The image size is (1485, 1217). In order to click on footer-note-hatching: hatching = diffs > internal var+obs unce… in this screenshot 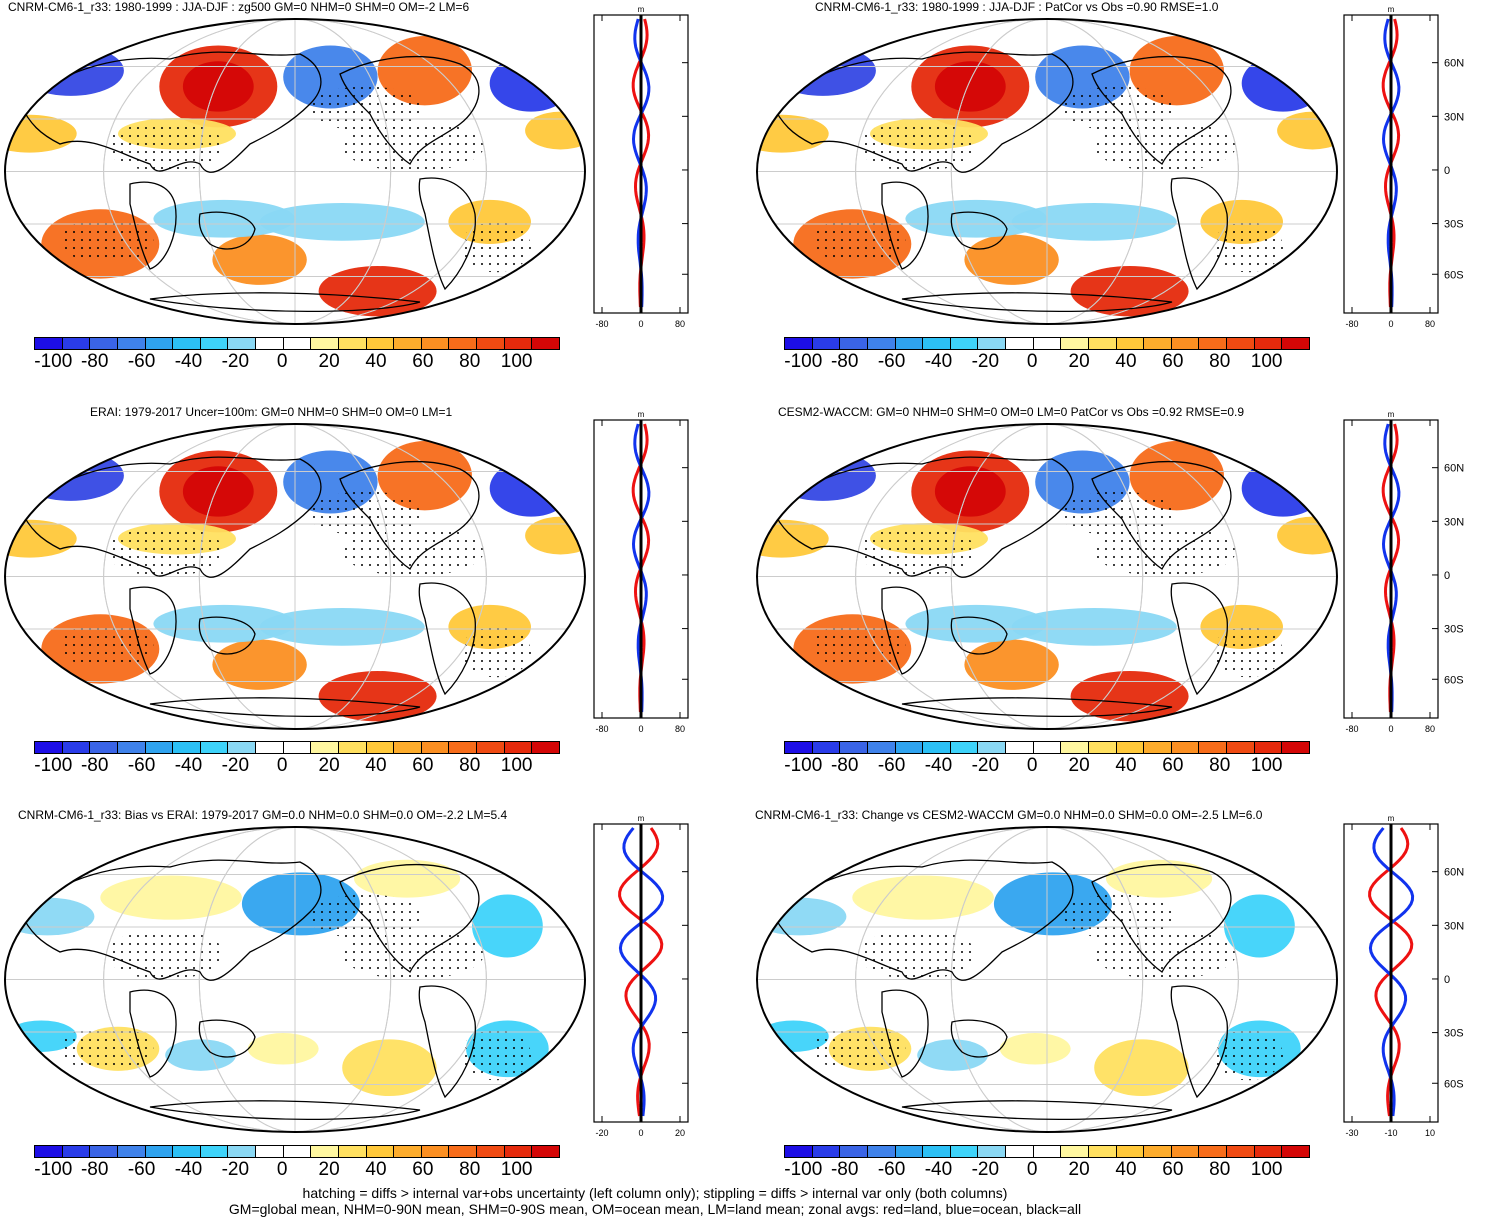, I will do `click(655, 1193)`.